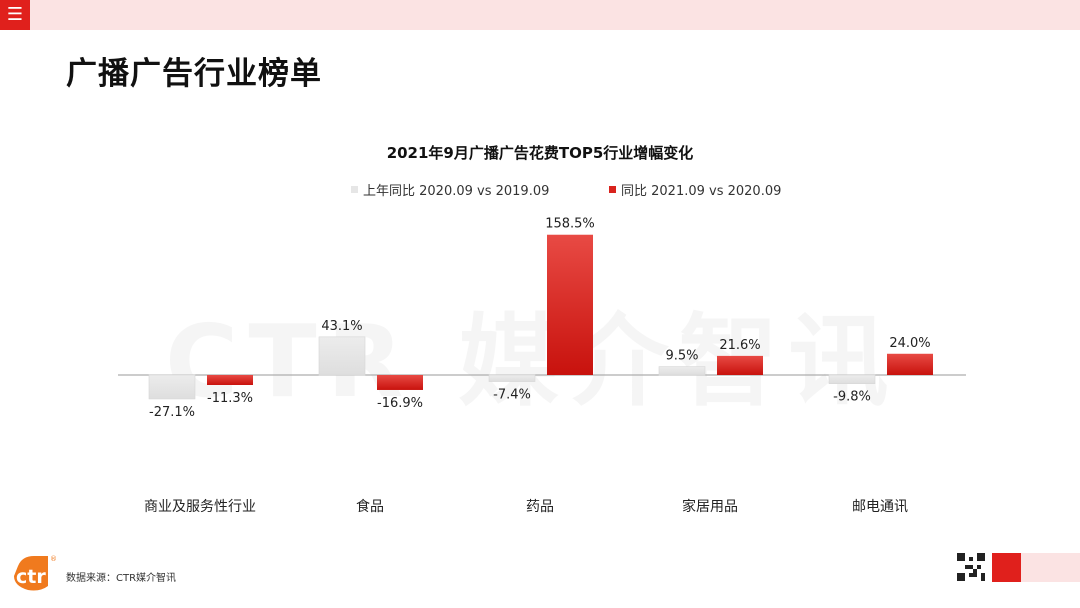 The width and height of the screenshot is (1080, 608). What do you see at coordinates (739, 345) in the screenshot?
I see `data-label-curr-4: 21.6%` at bounding box center [739, 345].